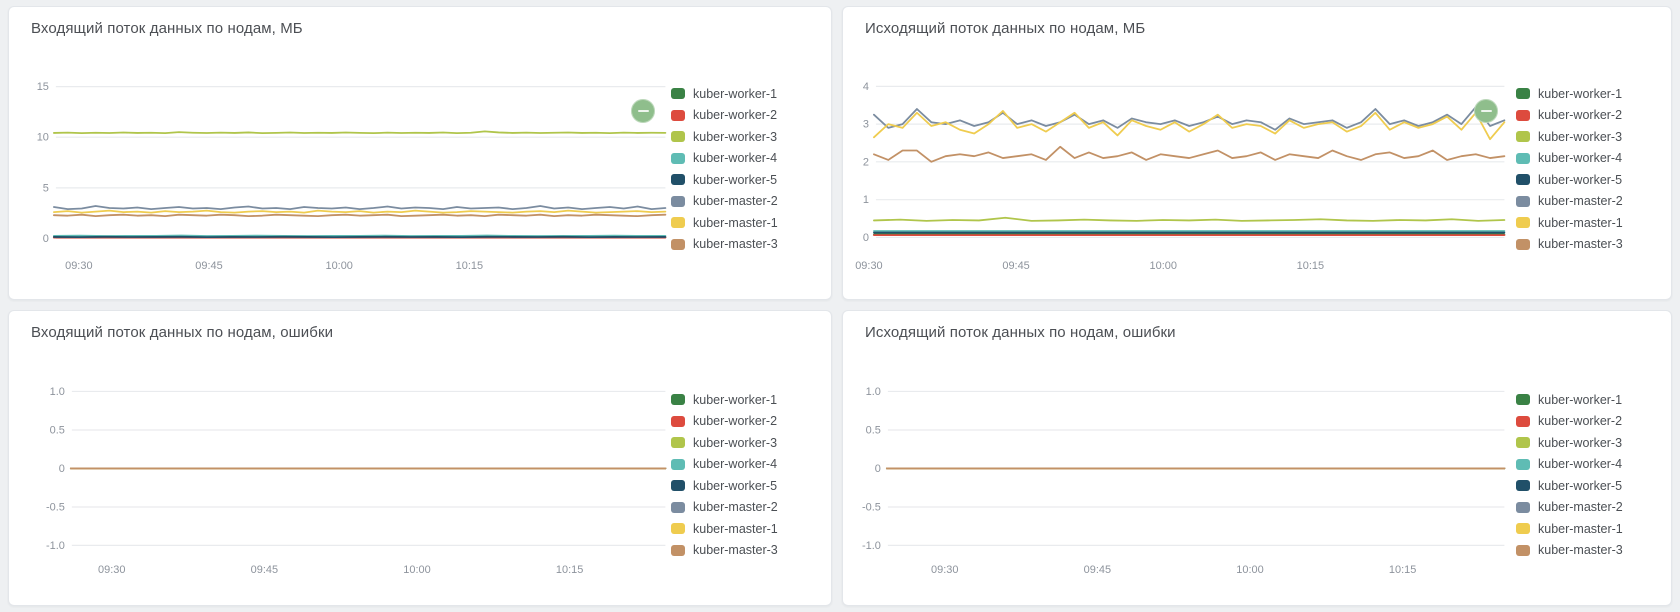 Image resolution: width=1680 pixels, height=612 pixels. What do you see at coordinates (873, 392) in the screenshot?
I see `svg-text: 1.0` at bounding box center [873, 392].